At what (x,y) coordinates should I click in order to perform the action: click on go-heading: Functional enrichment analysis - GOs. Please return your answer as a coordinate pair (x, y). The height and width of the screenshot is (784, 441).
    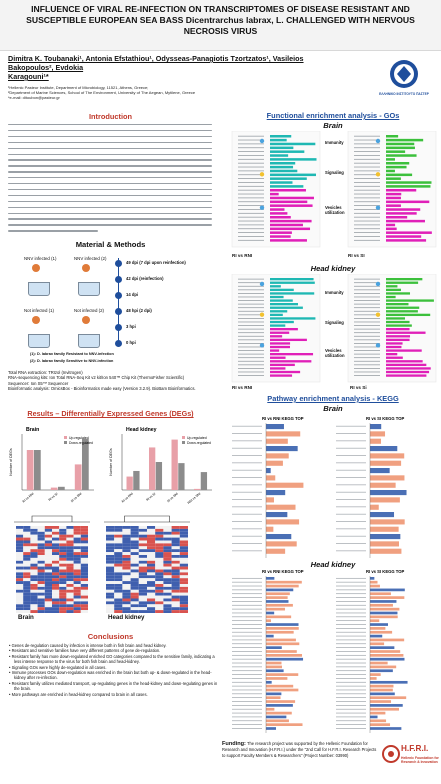
    Looking at the image, I should click on (333, 115).